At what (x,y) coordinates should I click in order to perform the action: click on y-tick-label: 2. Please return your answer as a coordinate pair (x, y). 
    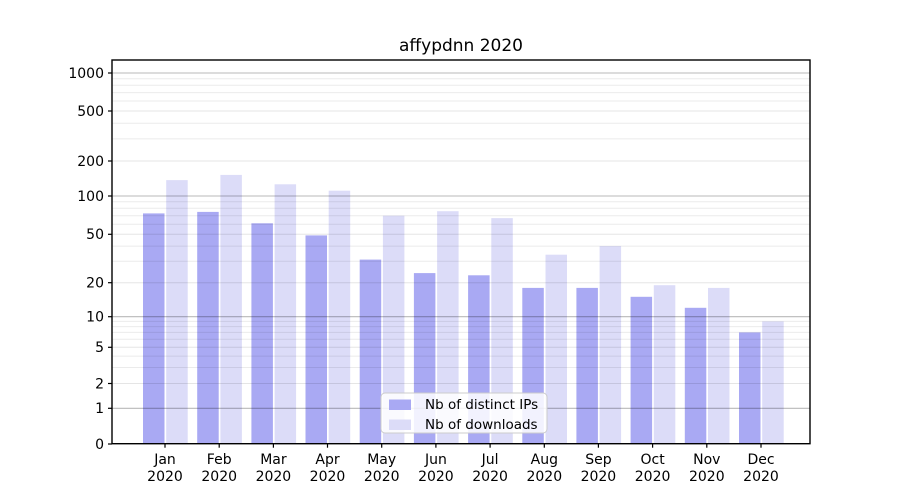
    Looking at the image, I should click on (99, 384).